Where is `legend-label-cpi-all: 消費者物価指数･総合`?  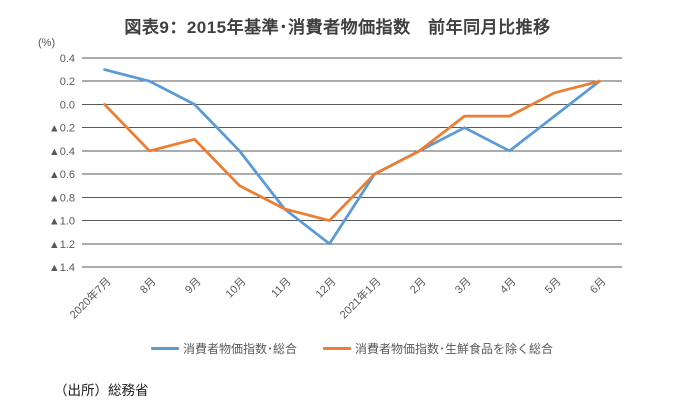
legend-label-cpi-all: 消費者物価指数･総合 is located at coordinates (239, 349).